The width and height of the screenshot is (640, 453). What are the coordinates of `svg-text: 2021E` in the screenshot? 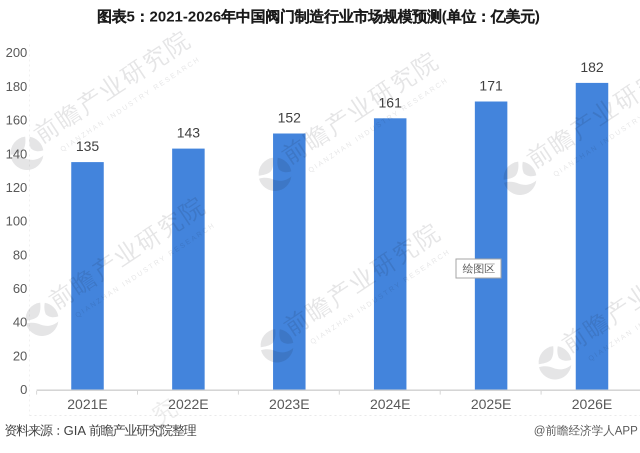 It's located at (87, 404).